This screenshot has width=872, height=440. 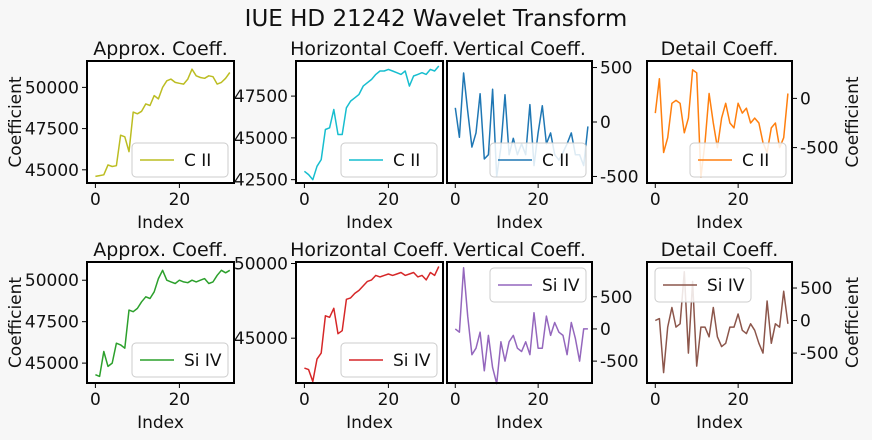 I want to click on y-tick-label: 42500, so click(x=261, y=181).